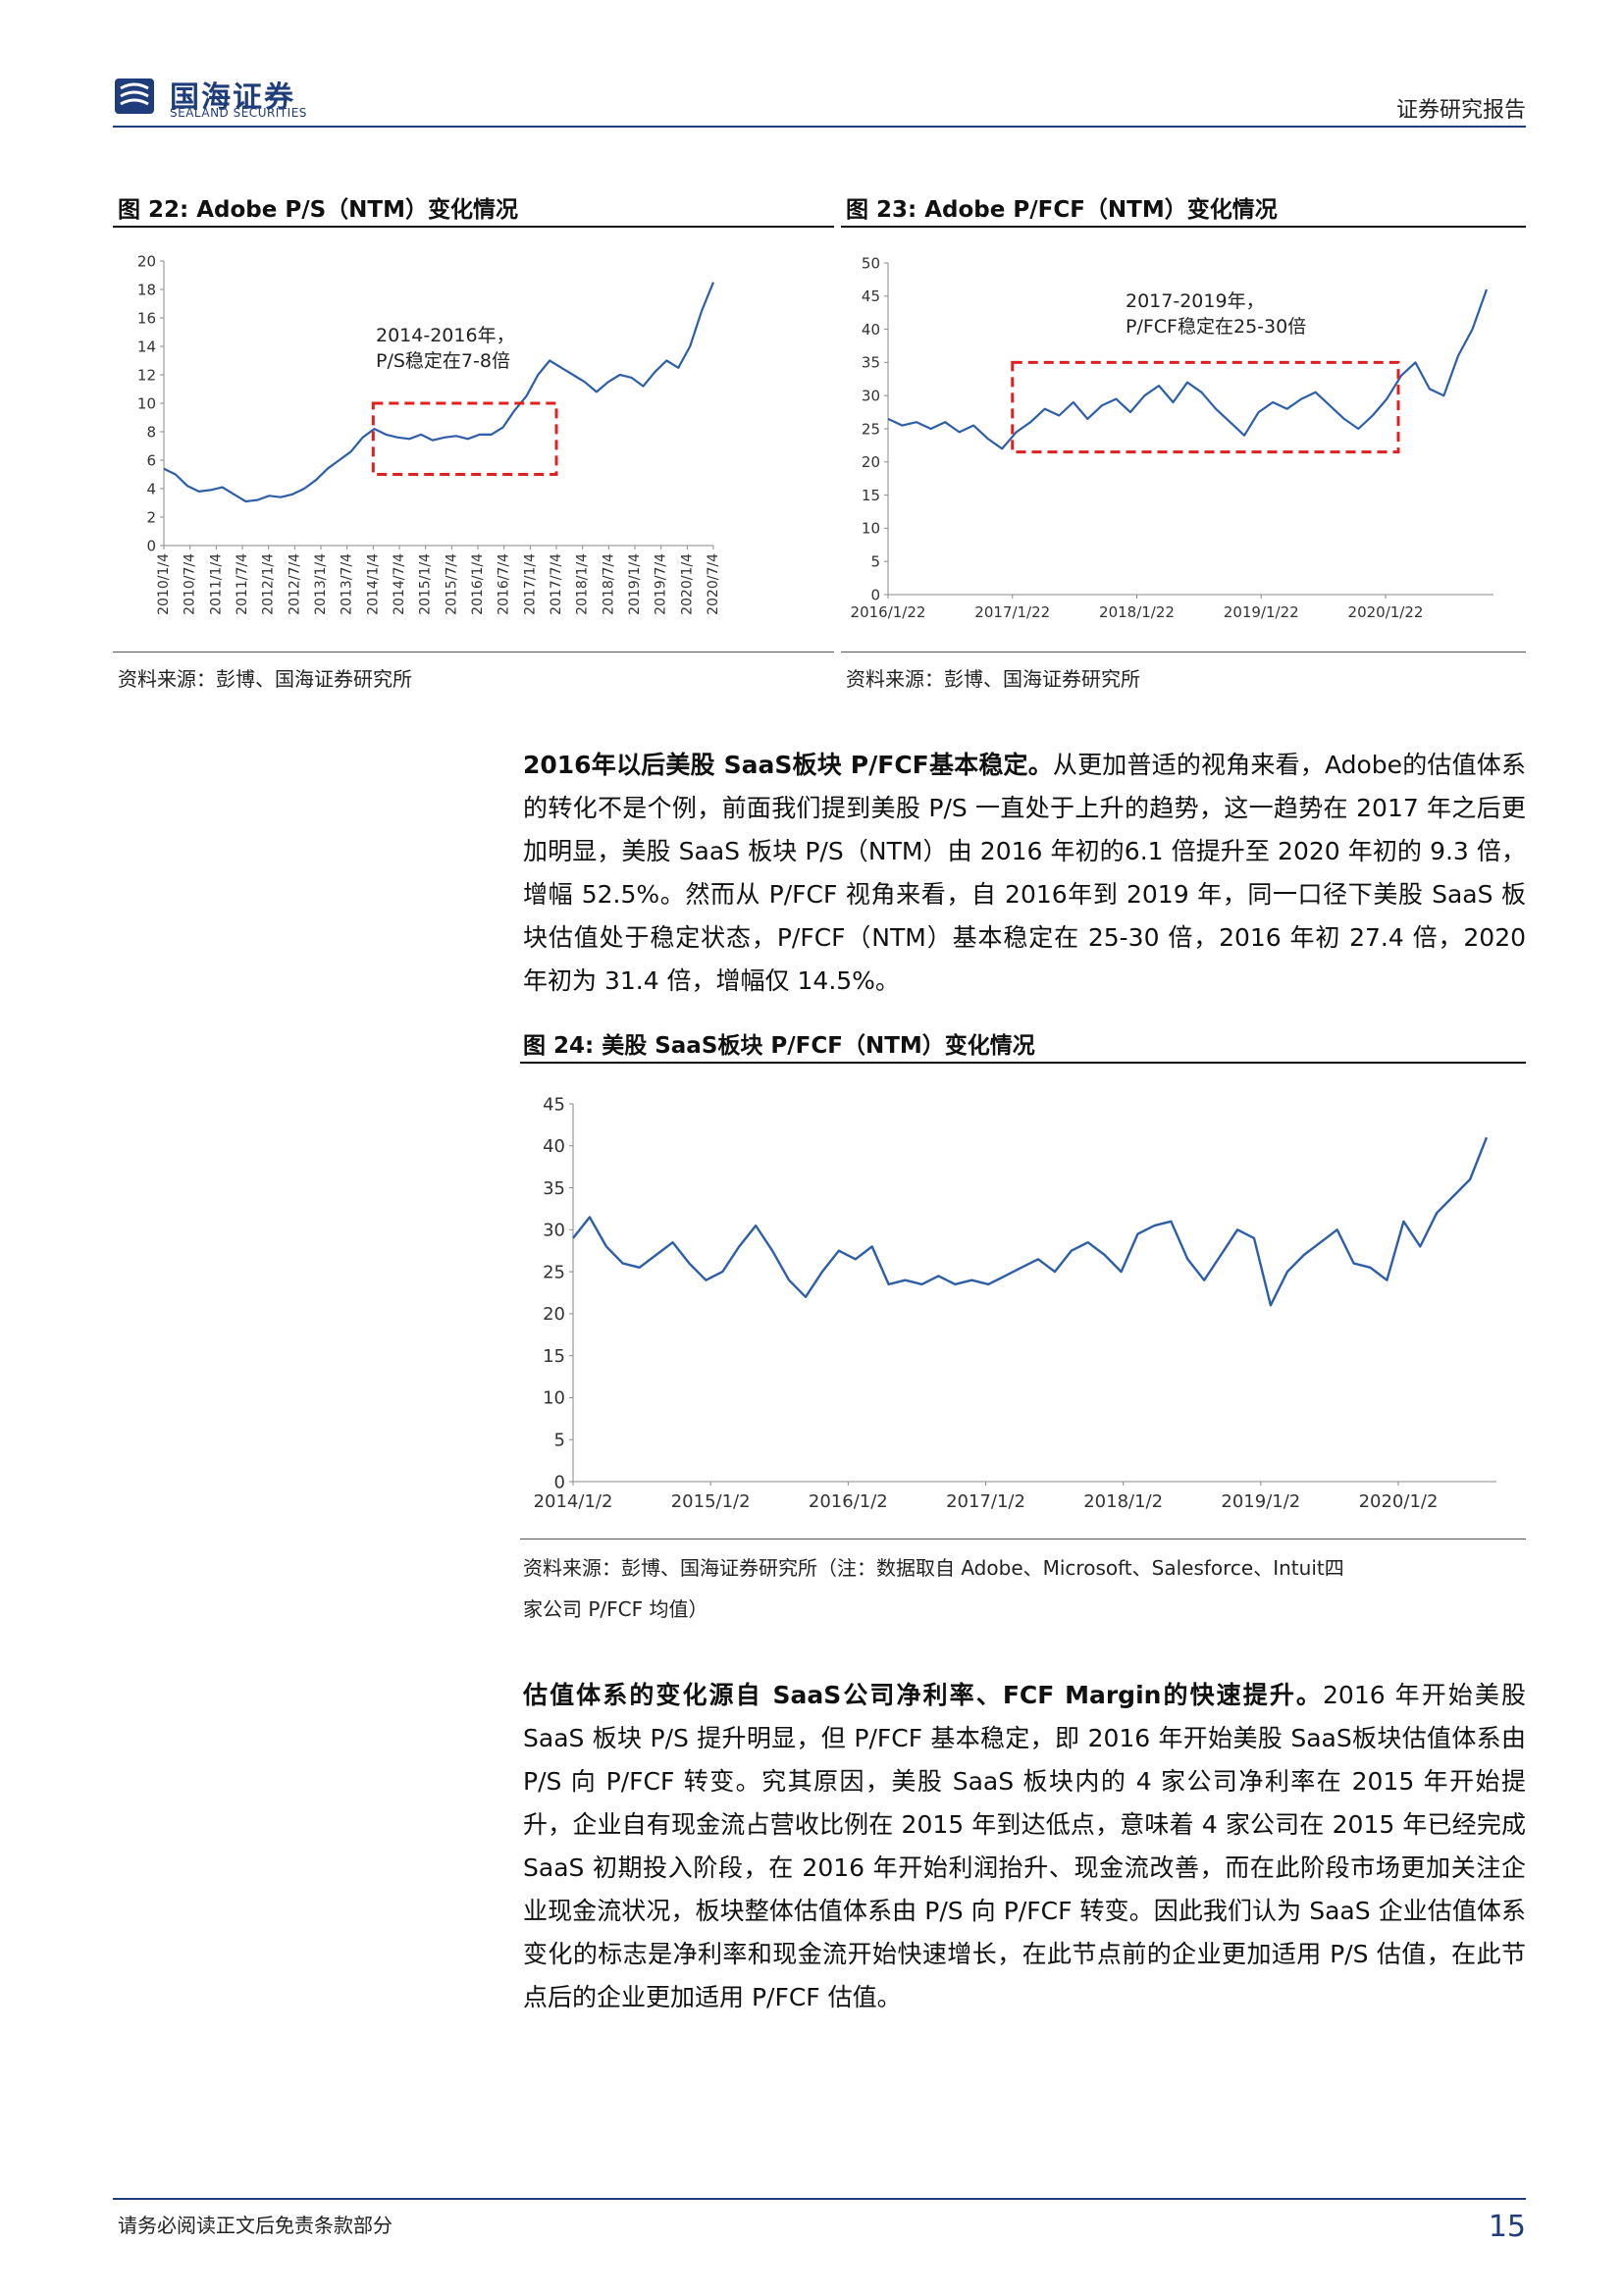  Describe the element at coordinates (1216, 327) in the screenshot. I see `chart-annotation-line: P/FCF稳定在25-30倍` at that location.